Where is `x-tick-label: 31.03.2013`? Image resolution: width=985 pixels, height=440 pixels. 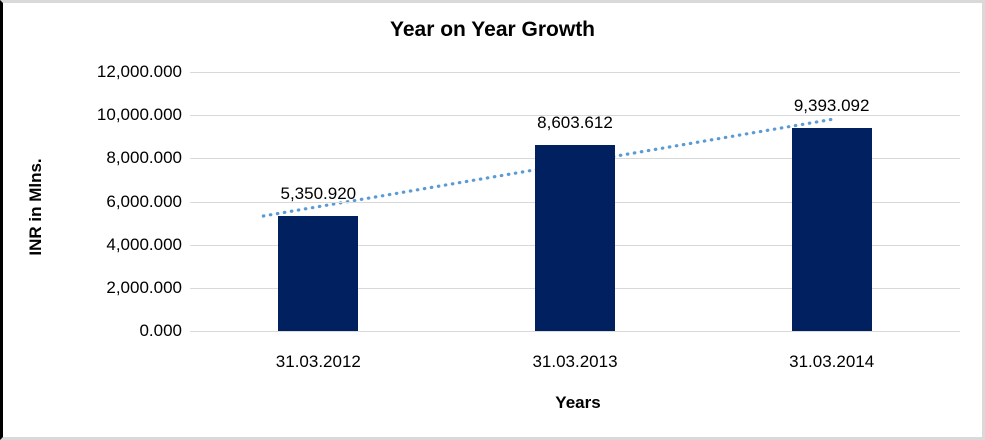
x-tick-label: 31.03.2013 is located at coordinates (575, 361).